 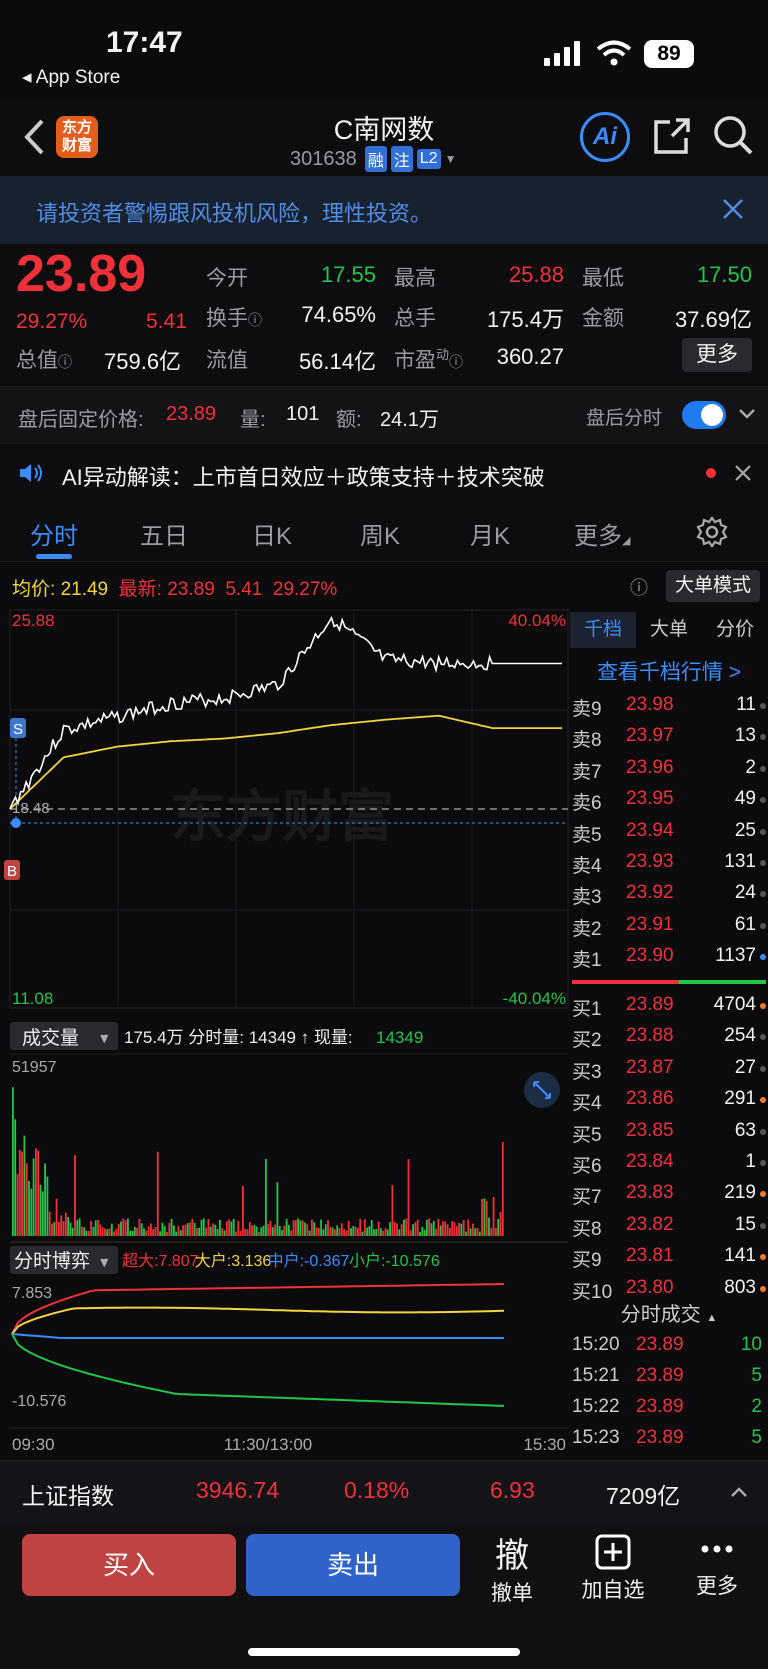 What do you see at coordinates (669, 1288) in the screenshot?
I see `bid-10-row: 买10 23.80 803` at bounding box center [669, 1288].